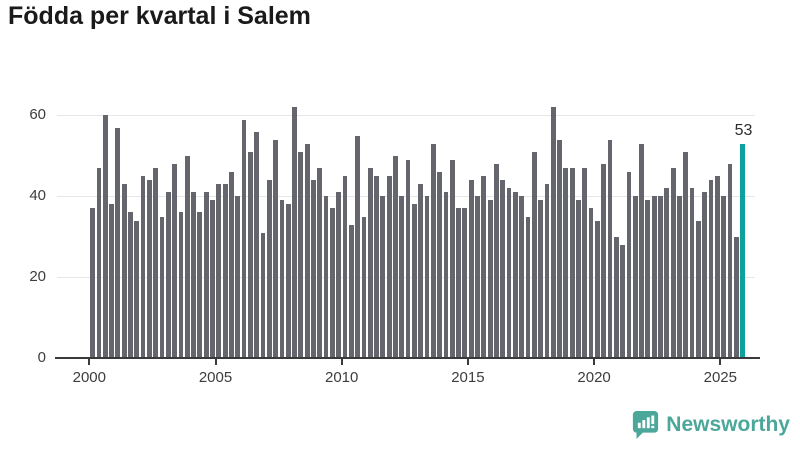  I want to click on newsworthy-logo-icon, so click(646, 425).